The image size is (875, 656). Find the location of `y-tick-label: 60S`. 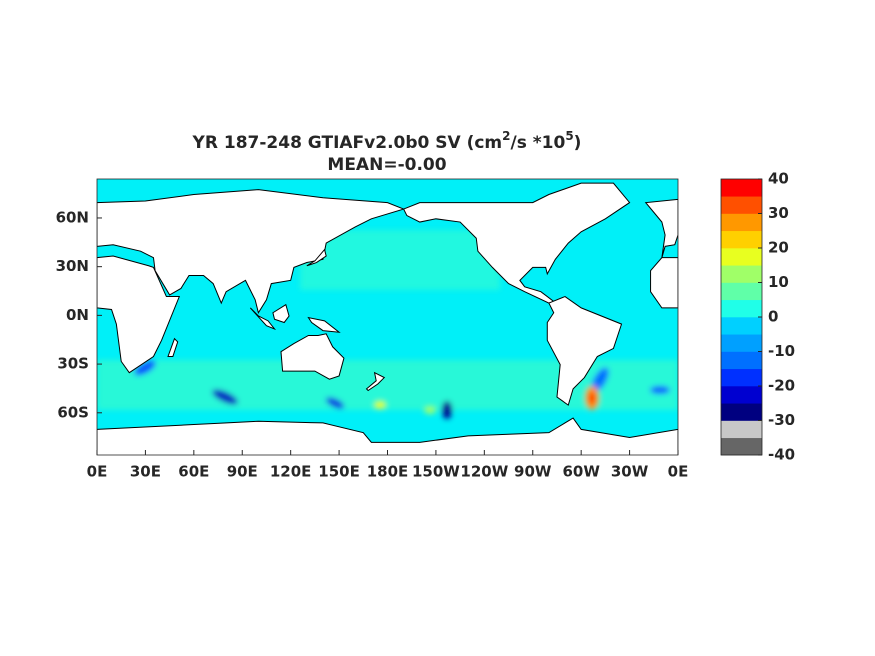

y-tick-label: 60S is located at coordinates (73, 412).